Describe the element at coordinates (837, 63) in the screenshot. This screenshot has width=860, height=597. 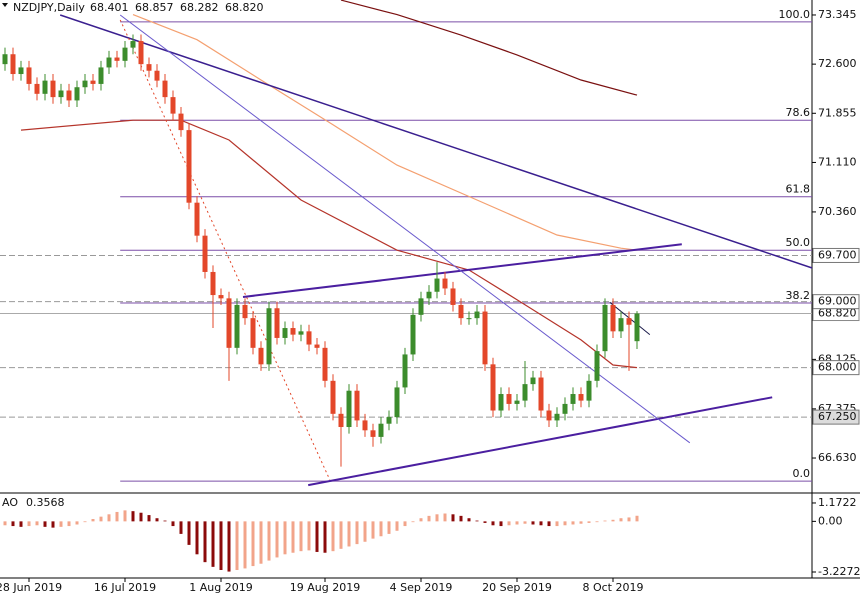
I see `y-tick-label: 72.600` at that location.